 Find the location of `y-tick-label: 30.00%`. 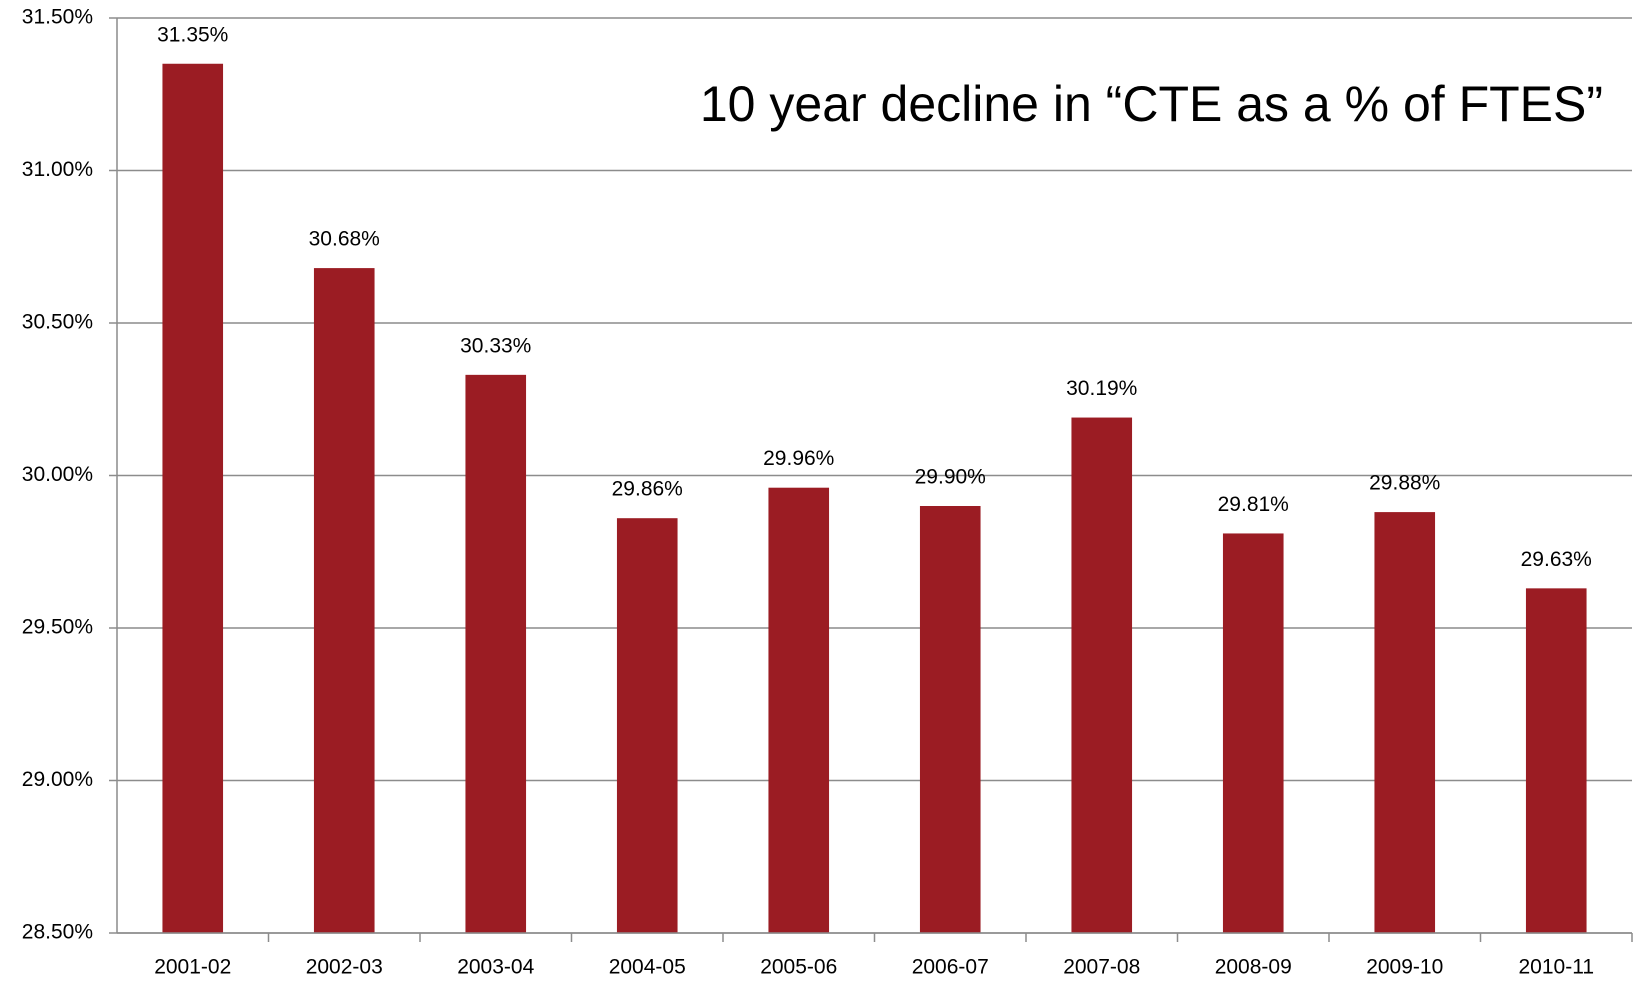

y-tick-label: 30.00% is located at coordinates (57, 474).